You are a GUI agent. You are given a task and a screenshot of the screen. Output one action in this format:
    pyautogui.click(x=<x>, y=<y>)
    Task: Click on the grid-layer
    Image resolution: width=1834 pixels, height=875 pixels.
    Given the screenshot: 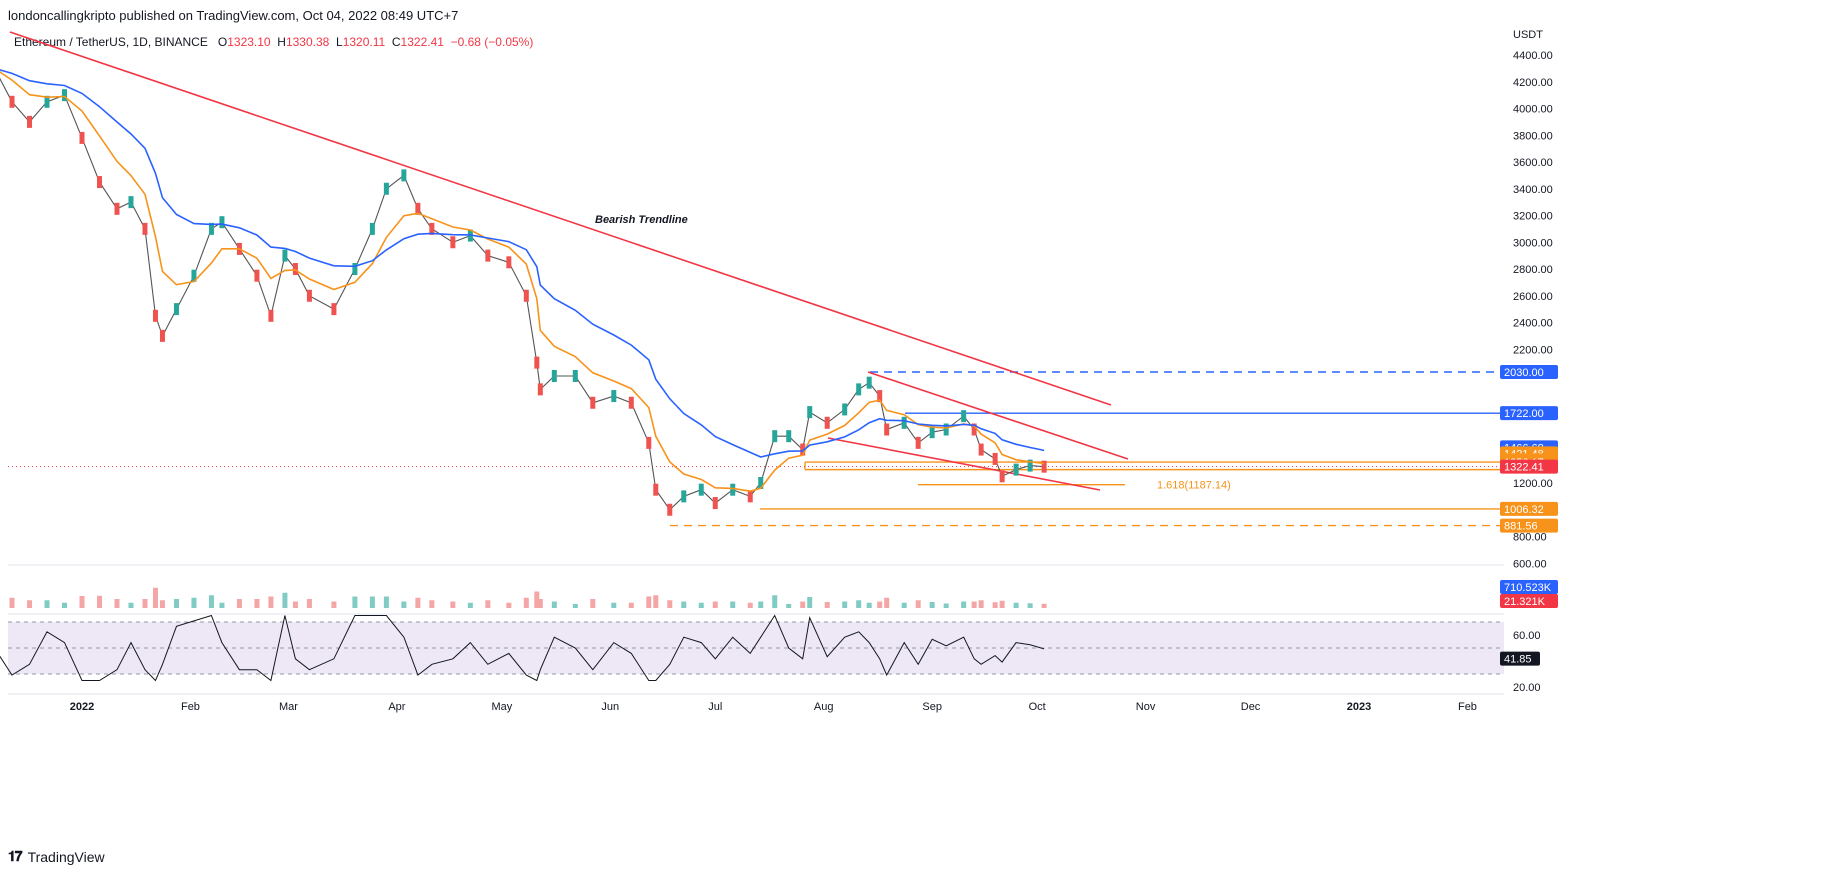 What is the action you would take?
    pyautogui.click(x=756, y=629)
    